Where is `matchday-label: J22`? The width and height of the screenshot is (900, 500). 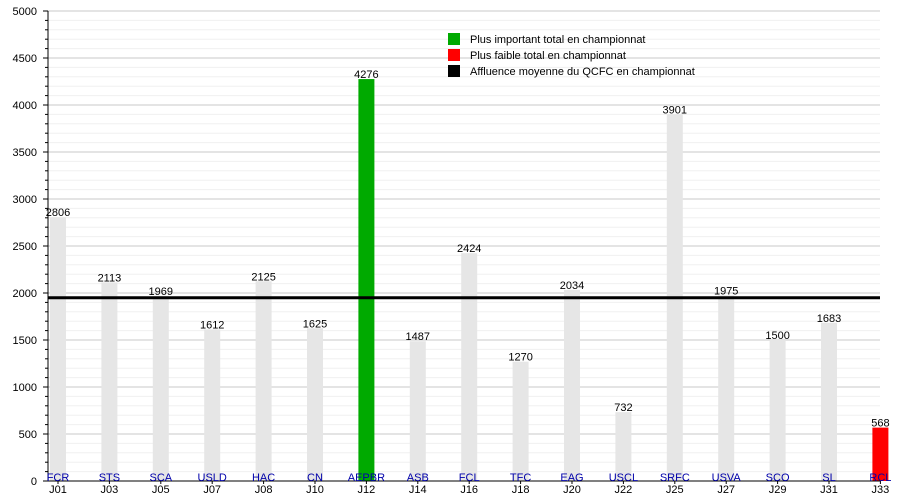
matchday-label: J22 is located at coordinates (624, 490).